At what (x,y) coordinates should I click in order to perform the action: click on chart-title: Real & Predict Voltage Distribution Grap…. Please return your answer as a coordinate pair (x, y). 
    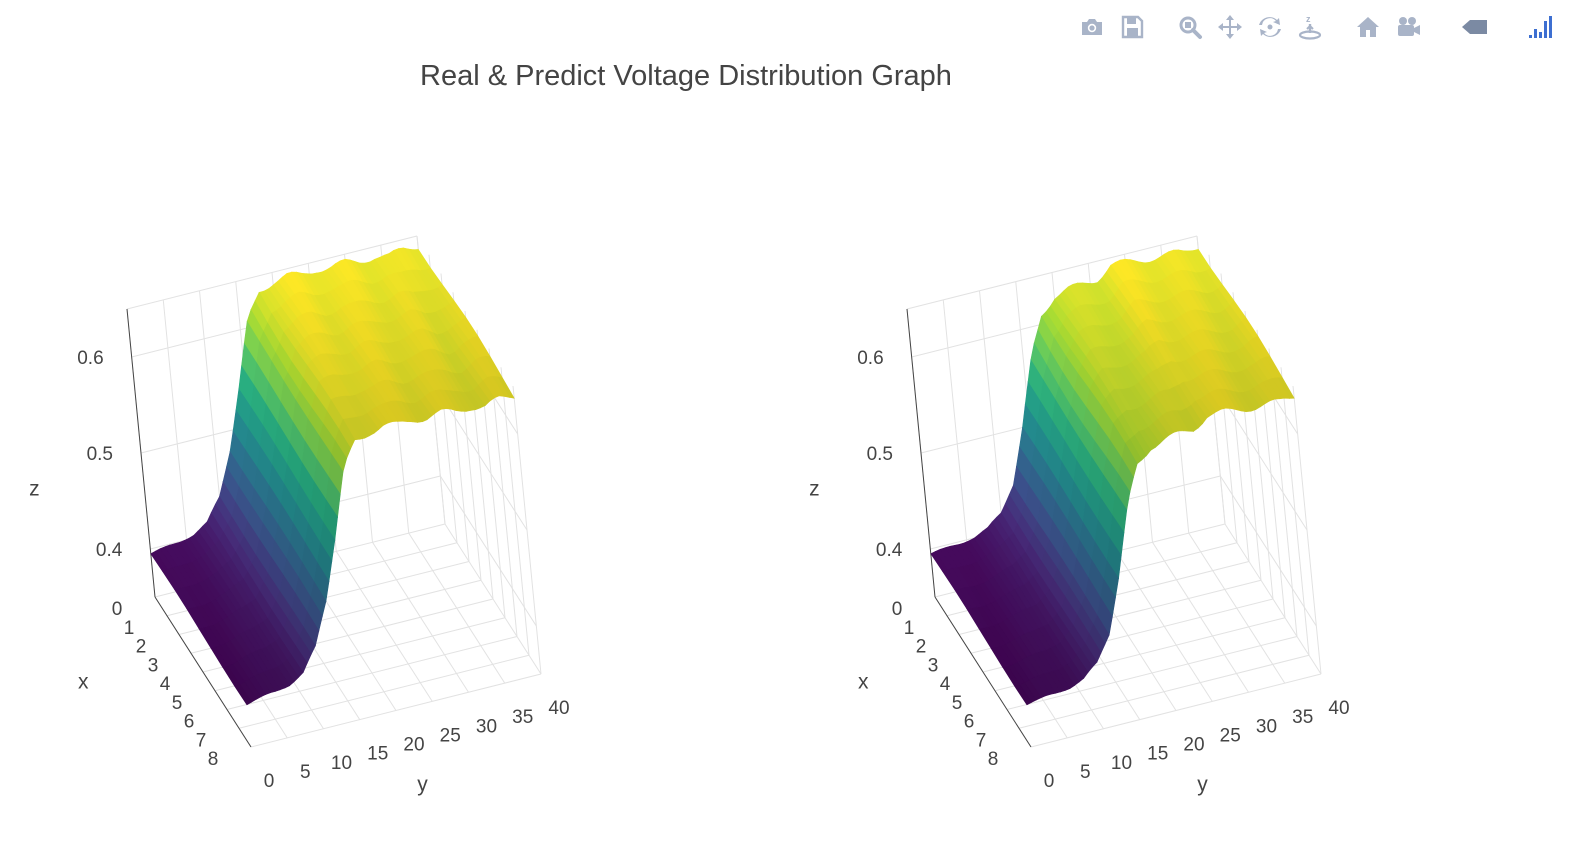
    Looking at the image, I should click on (686, 76).